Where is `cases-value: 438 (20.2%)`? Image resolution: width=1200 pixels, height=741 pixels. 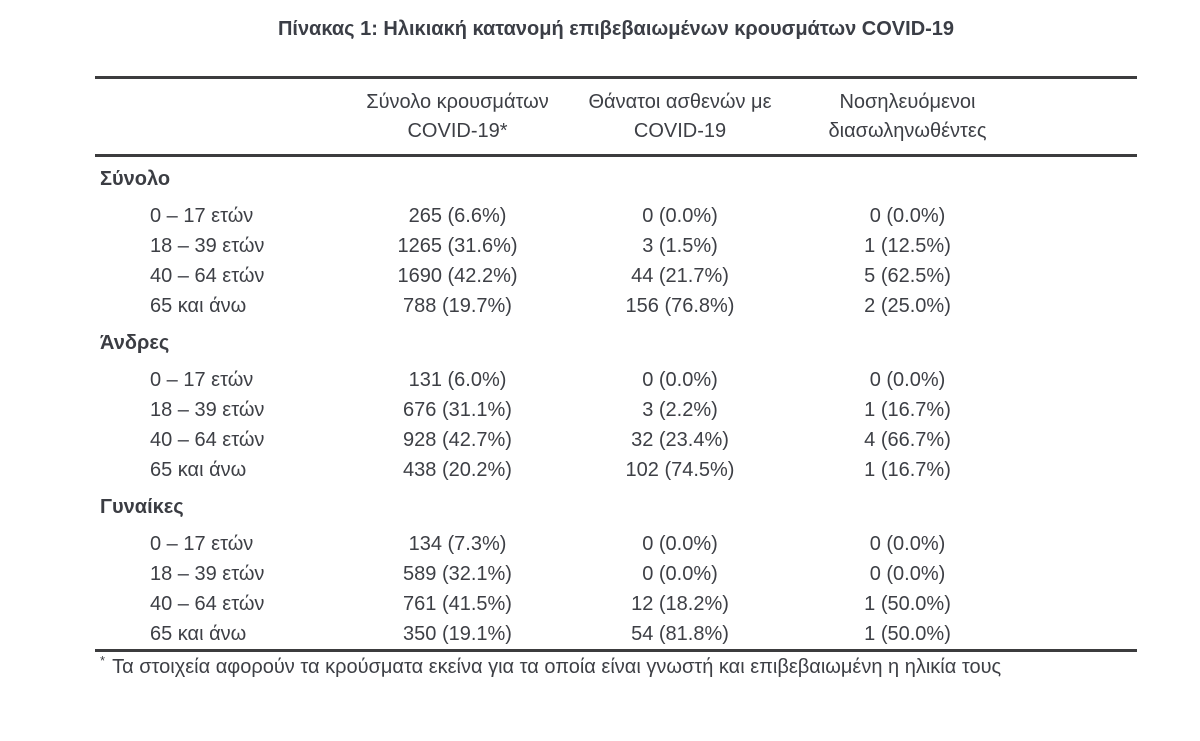
cases-value: 438 (20.2%) is located at coordinates (457, 469).